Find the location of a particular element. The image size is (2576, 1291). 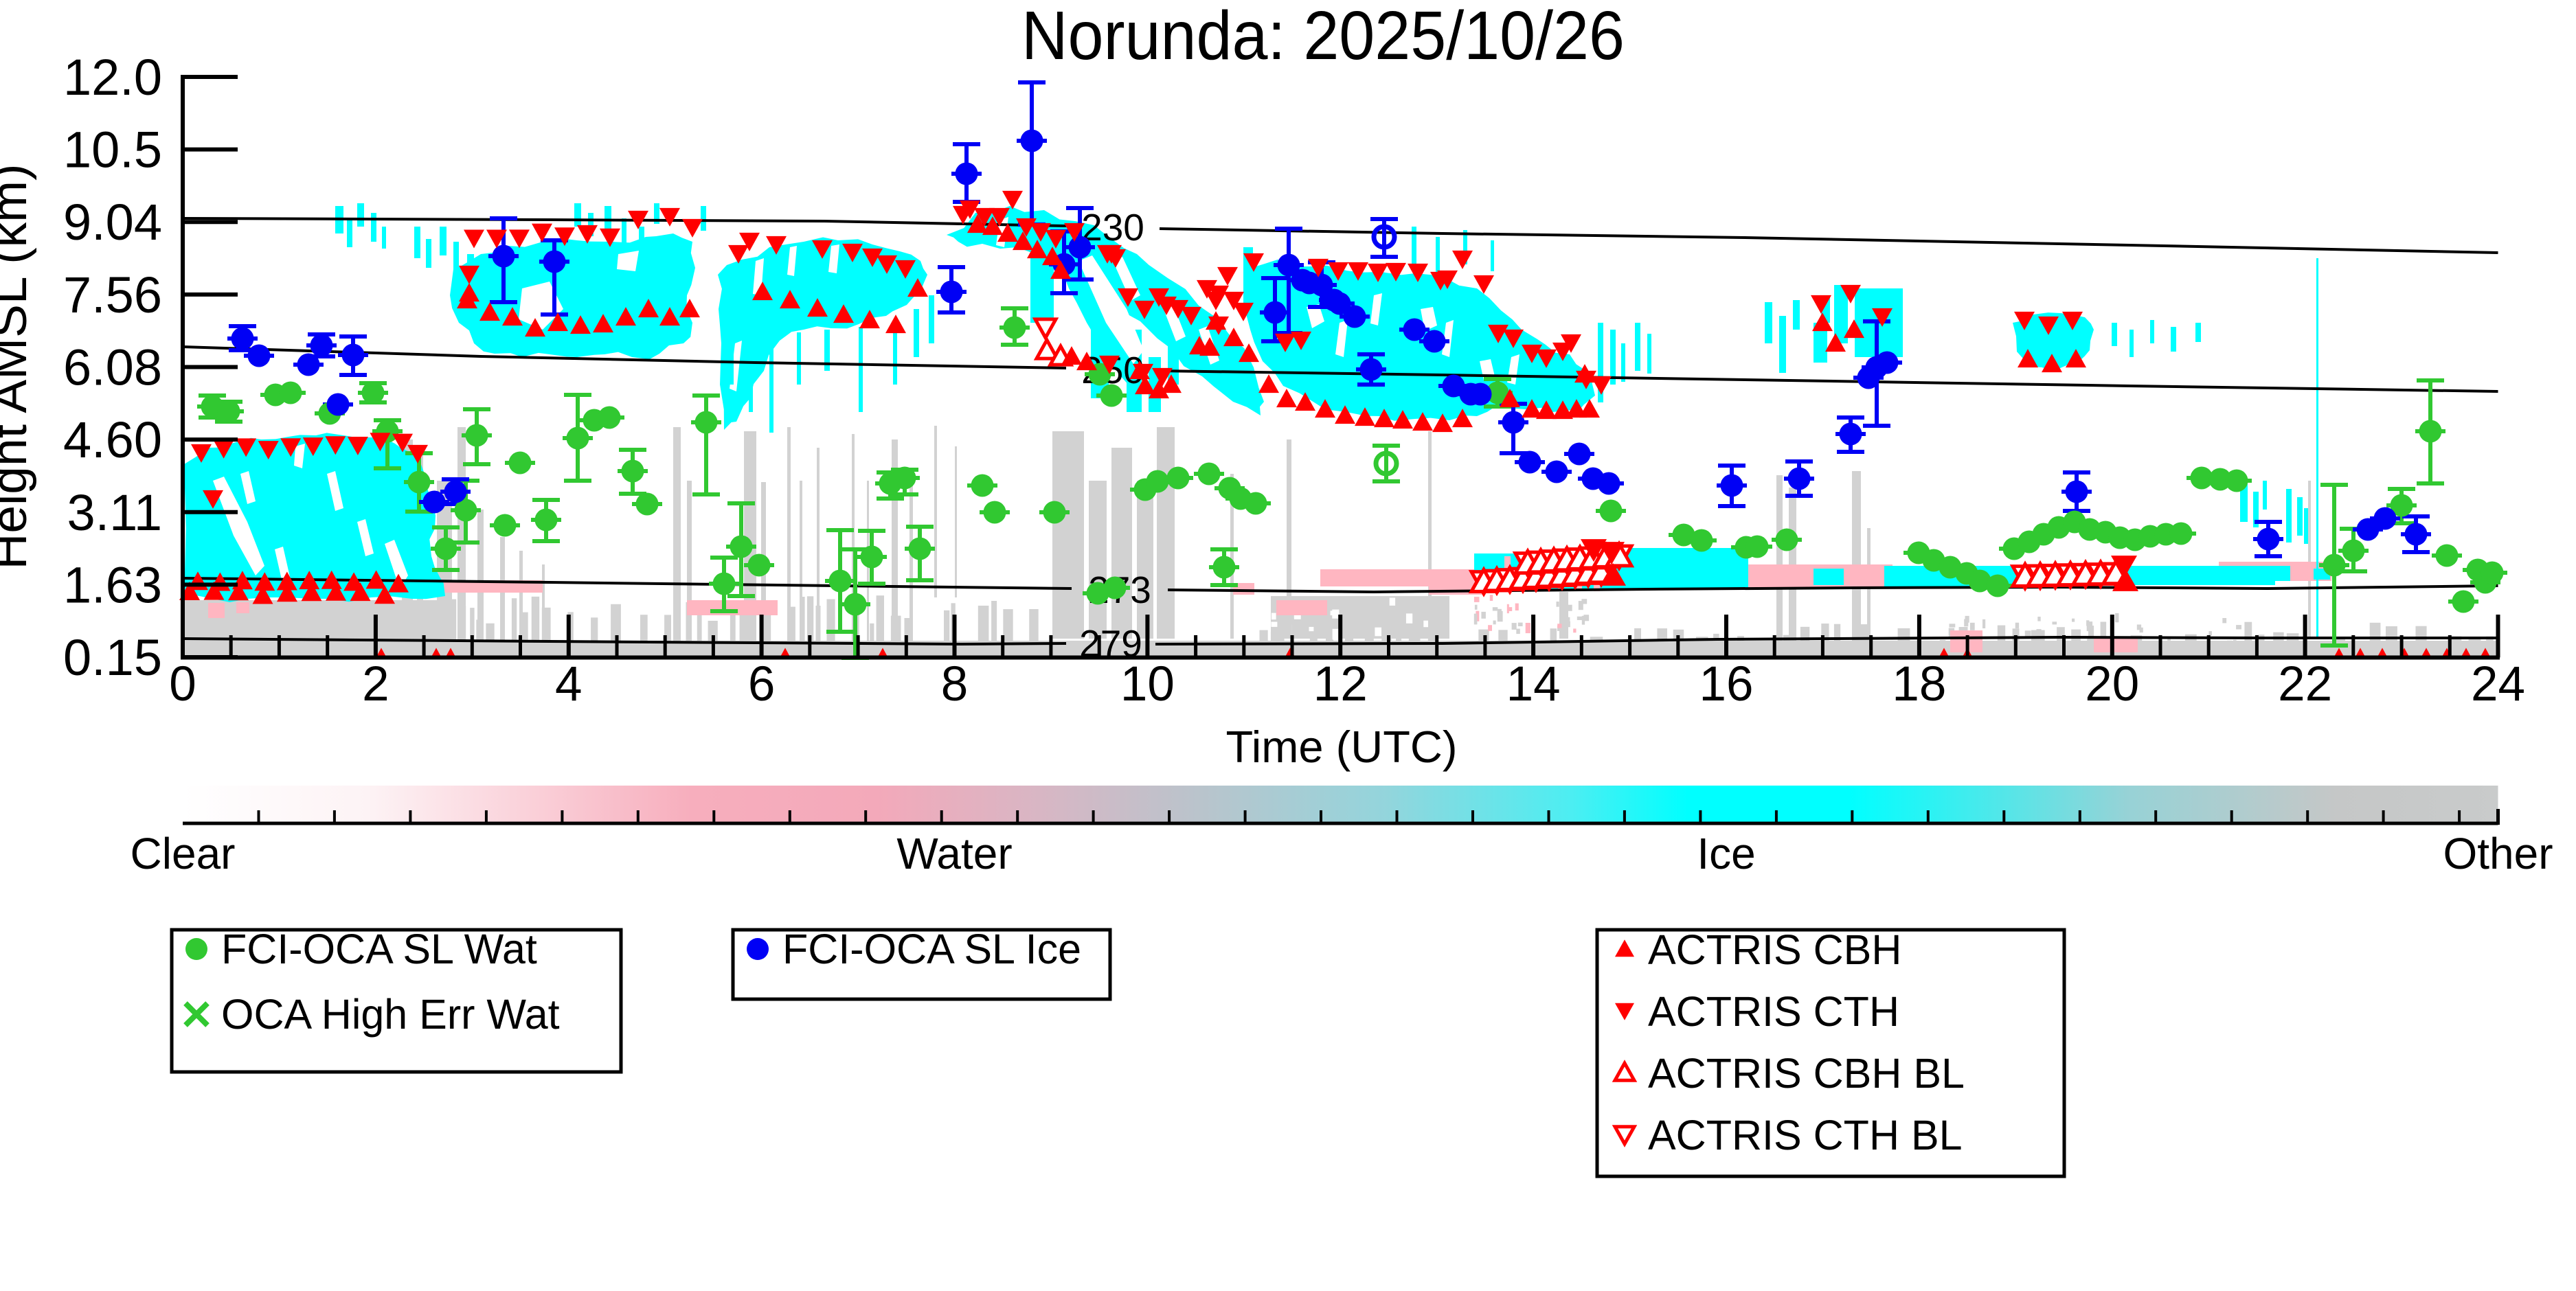

svg-text: 9.04 is located at coordinates (112, 223).